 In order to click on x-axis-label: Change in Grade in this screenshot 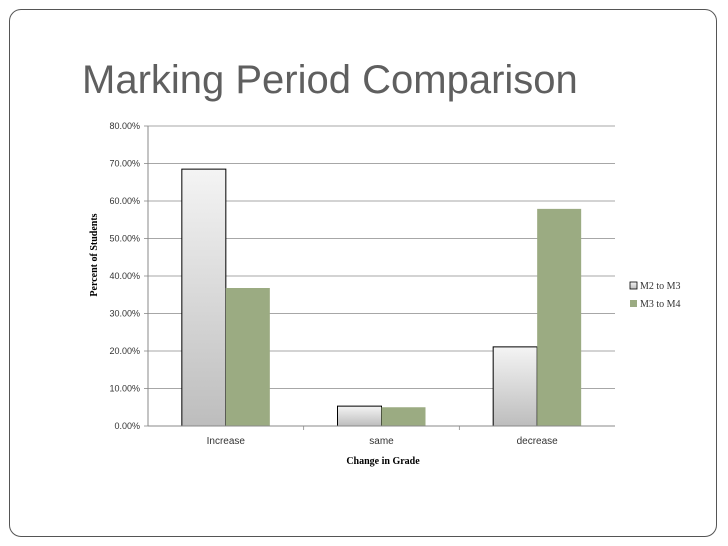, I will do `click(383, 461)`.